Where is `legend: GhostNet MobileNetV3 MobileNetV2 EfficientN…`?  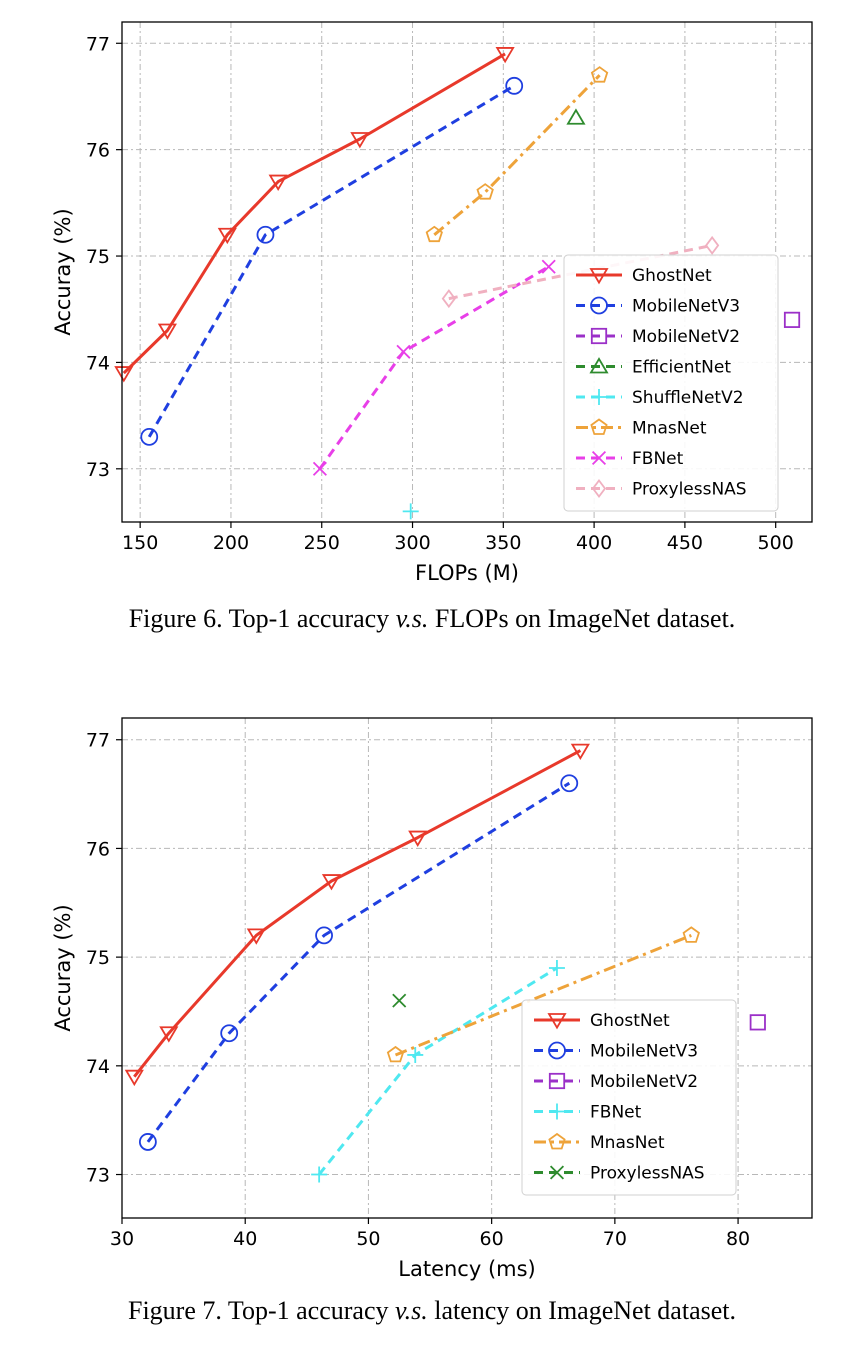 legend: GhostNet MobileNetV3 MobileNetV2 EfficientN… is located at coordinates (671, 383).